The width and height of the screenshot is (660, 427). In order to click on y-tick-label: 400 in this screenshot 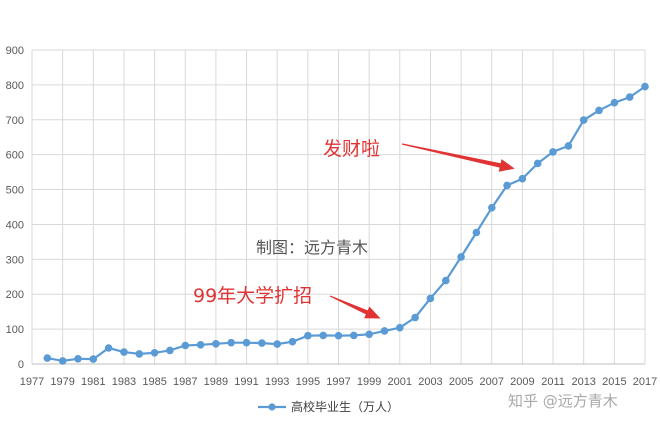, I will do `click(15, 225)`.